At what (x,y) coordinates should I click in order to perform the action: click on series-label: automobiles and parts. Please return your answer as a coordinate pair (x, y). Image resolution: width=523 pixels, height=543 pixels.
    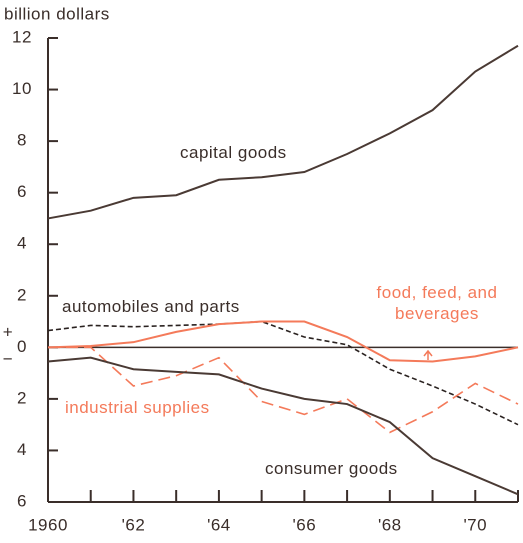
    Looking at the image, I should click on (151, 306).